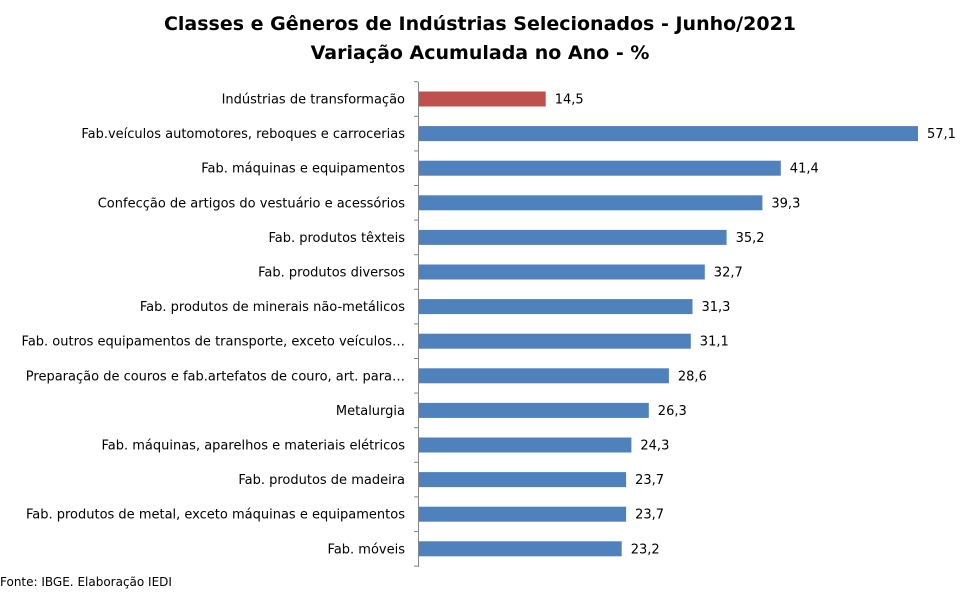 The height and width of the screenshot is (595, 960). Describe the element at coordinates (750, 238) in the screenshot. I see `data-label: 35,2` at that location.